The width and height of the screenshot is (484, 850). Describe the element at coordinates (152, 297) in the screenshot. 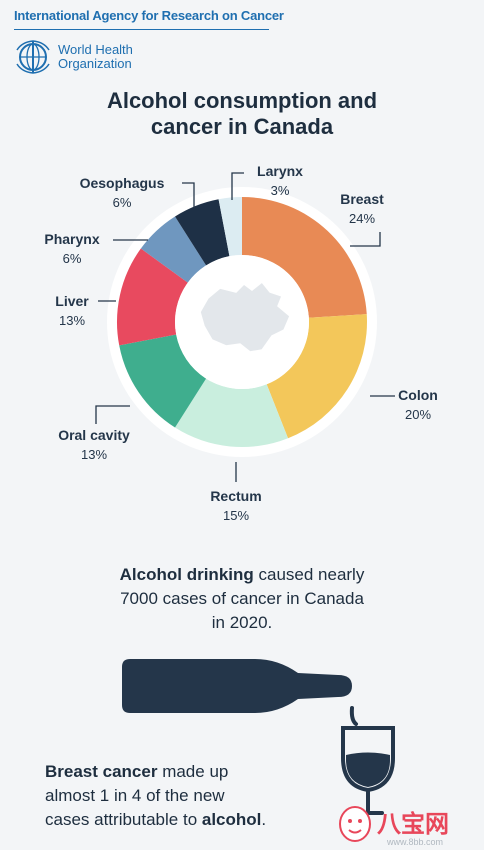

I see `slice-liver` at that location.